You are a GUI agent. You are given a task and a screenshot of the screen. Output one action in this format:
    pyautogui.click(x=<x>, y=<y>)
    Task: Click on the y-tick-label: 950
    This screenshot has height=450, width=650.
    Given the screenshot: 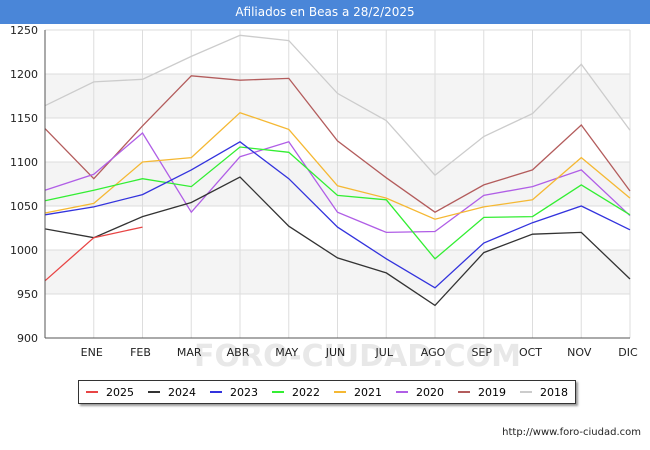 What is the action you would take?
    pyautogui.click(x=27, y=294)
    